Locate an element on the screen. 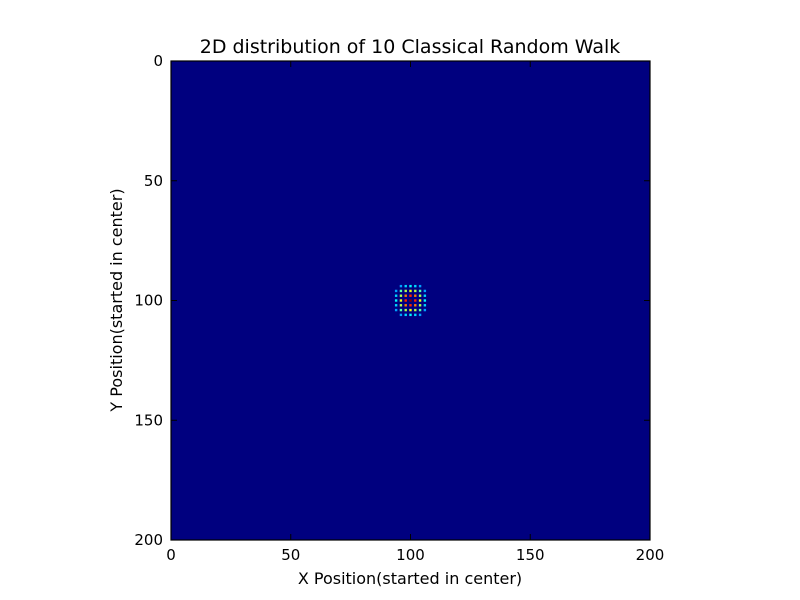  x-tick-label: 50 is located at coordinates (290, 555).